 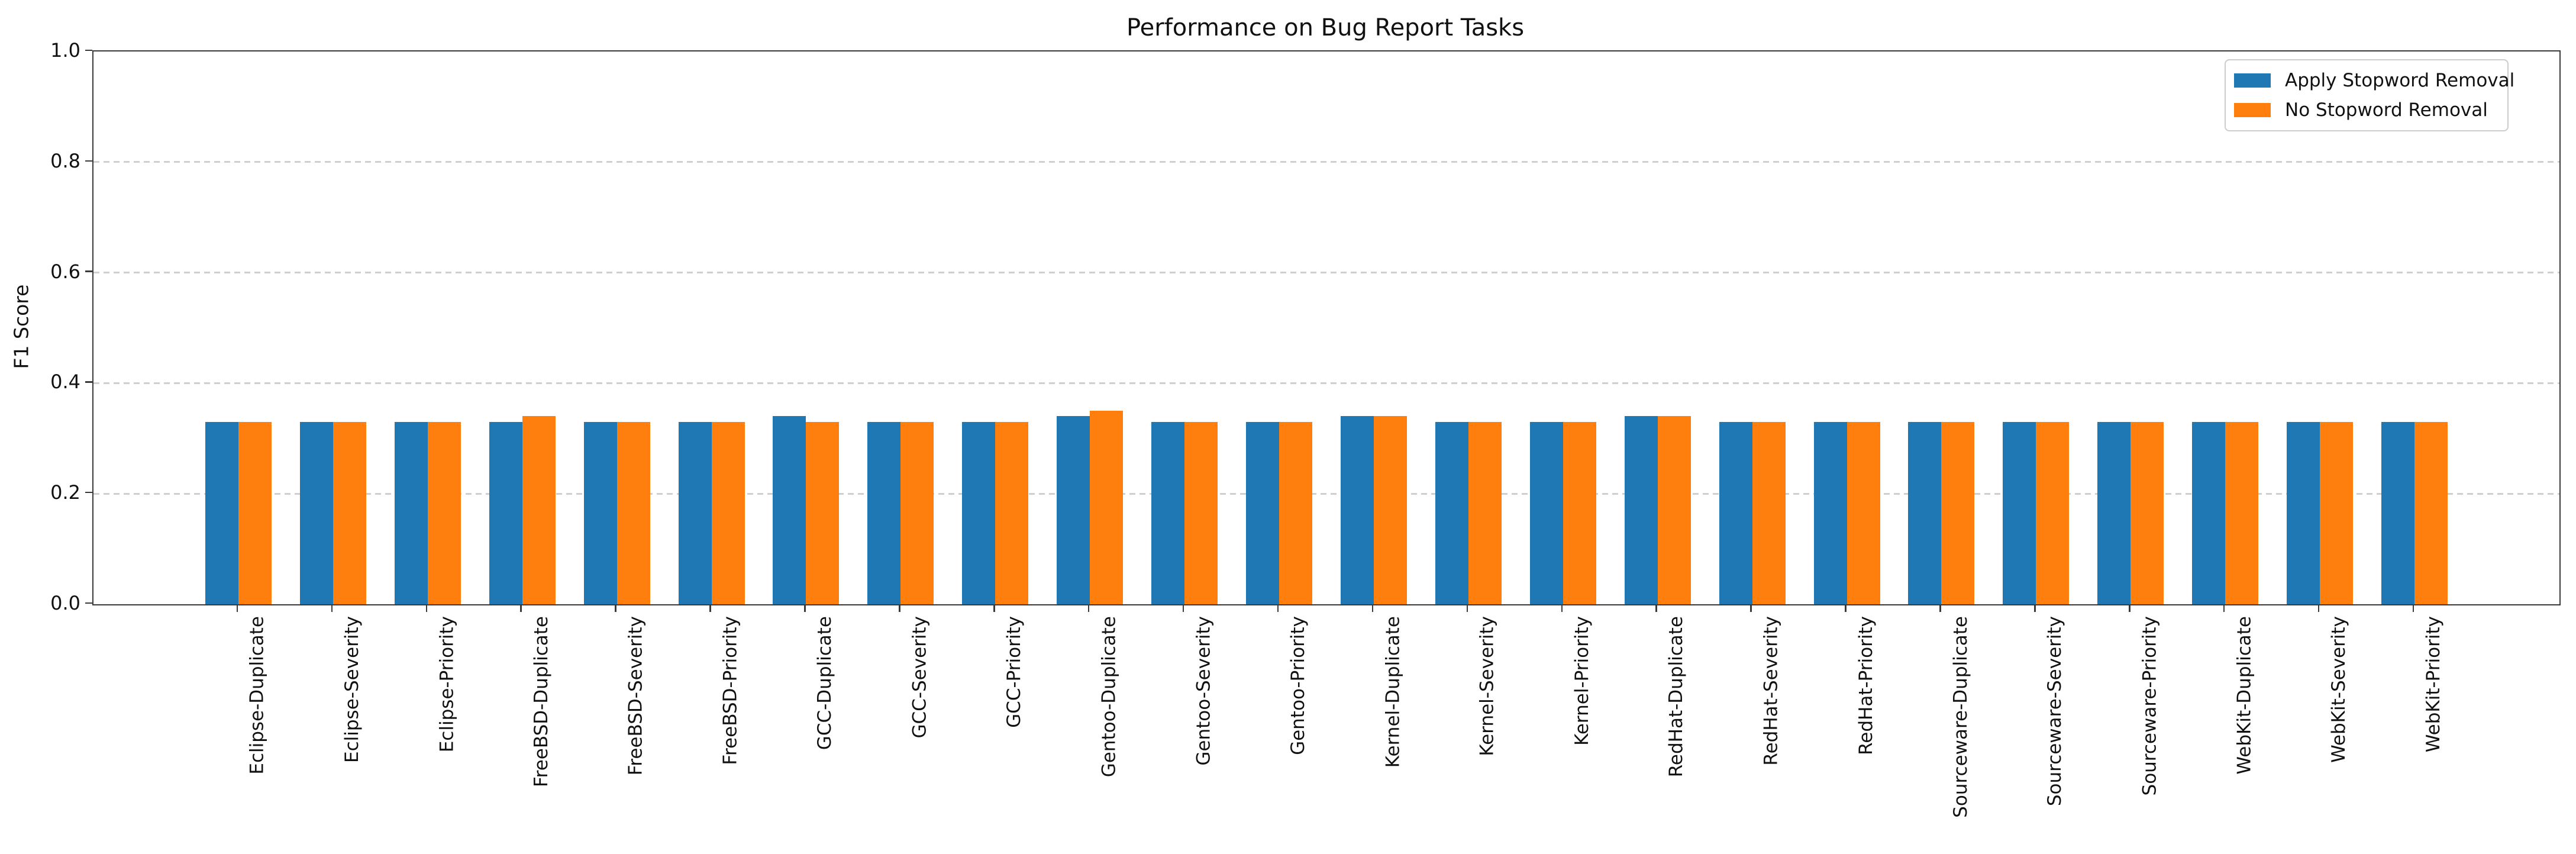 I want to click on legend-entry: Apply Stopword Removal, so click(x=2374, y=80).